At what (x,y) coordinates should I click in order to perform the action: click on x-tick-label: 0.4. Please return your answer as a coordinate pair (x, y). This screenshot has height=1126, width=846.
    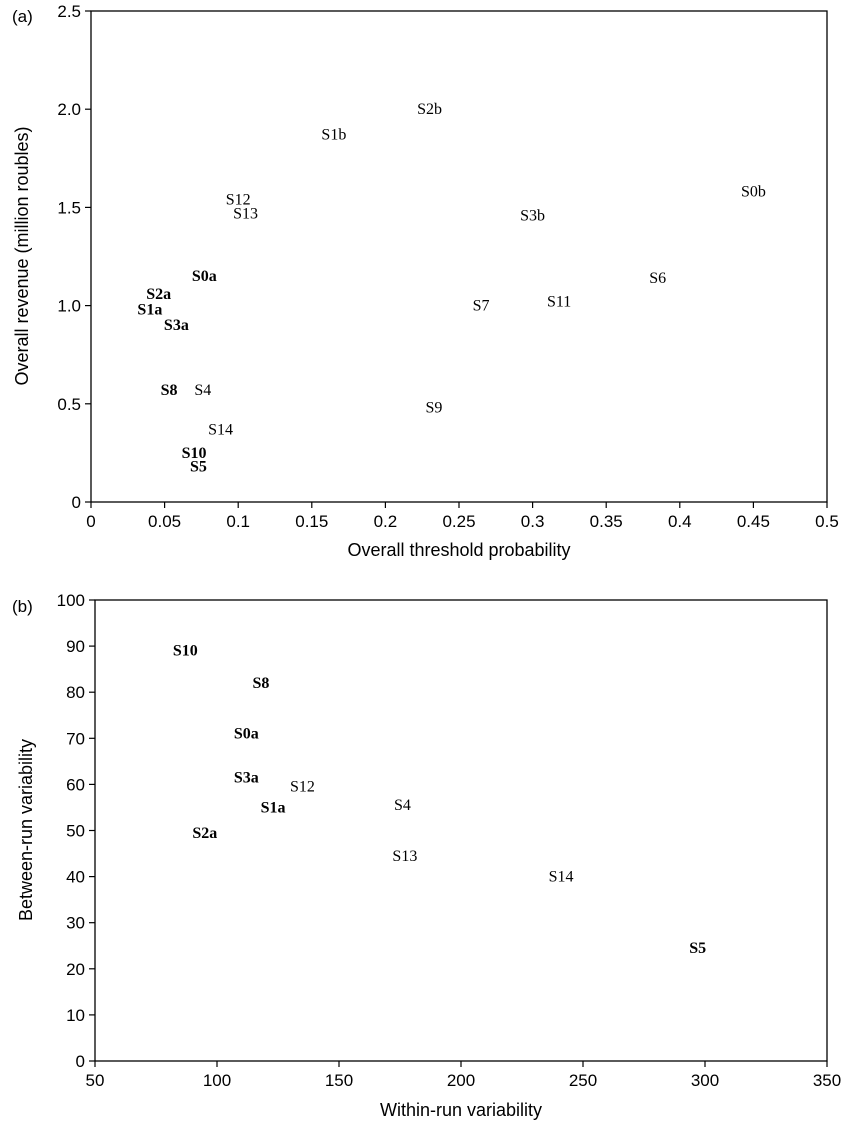
    Looking at the image, I should click on (680, 521).